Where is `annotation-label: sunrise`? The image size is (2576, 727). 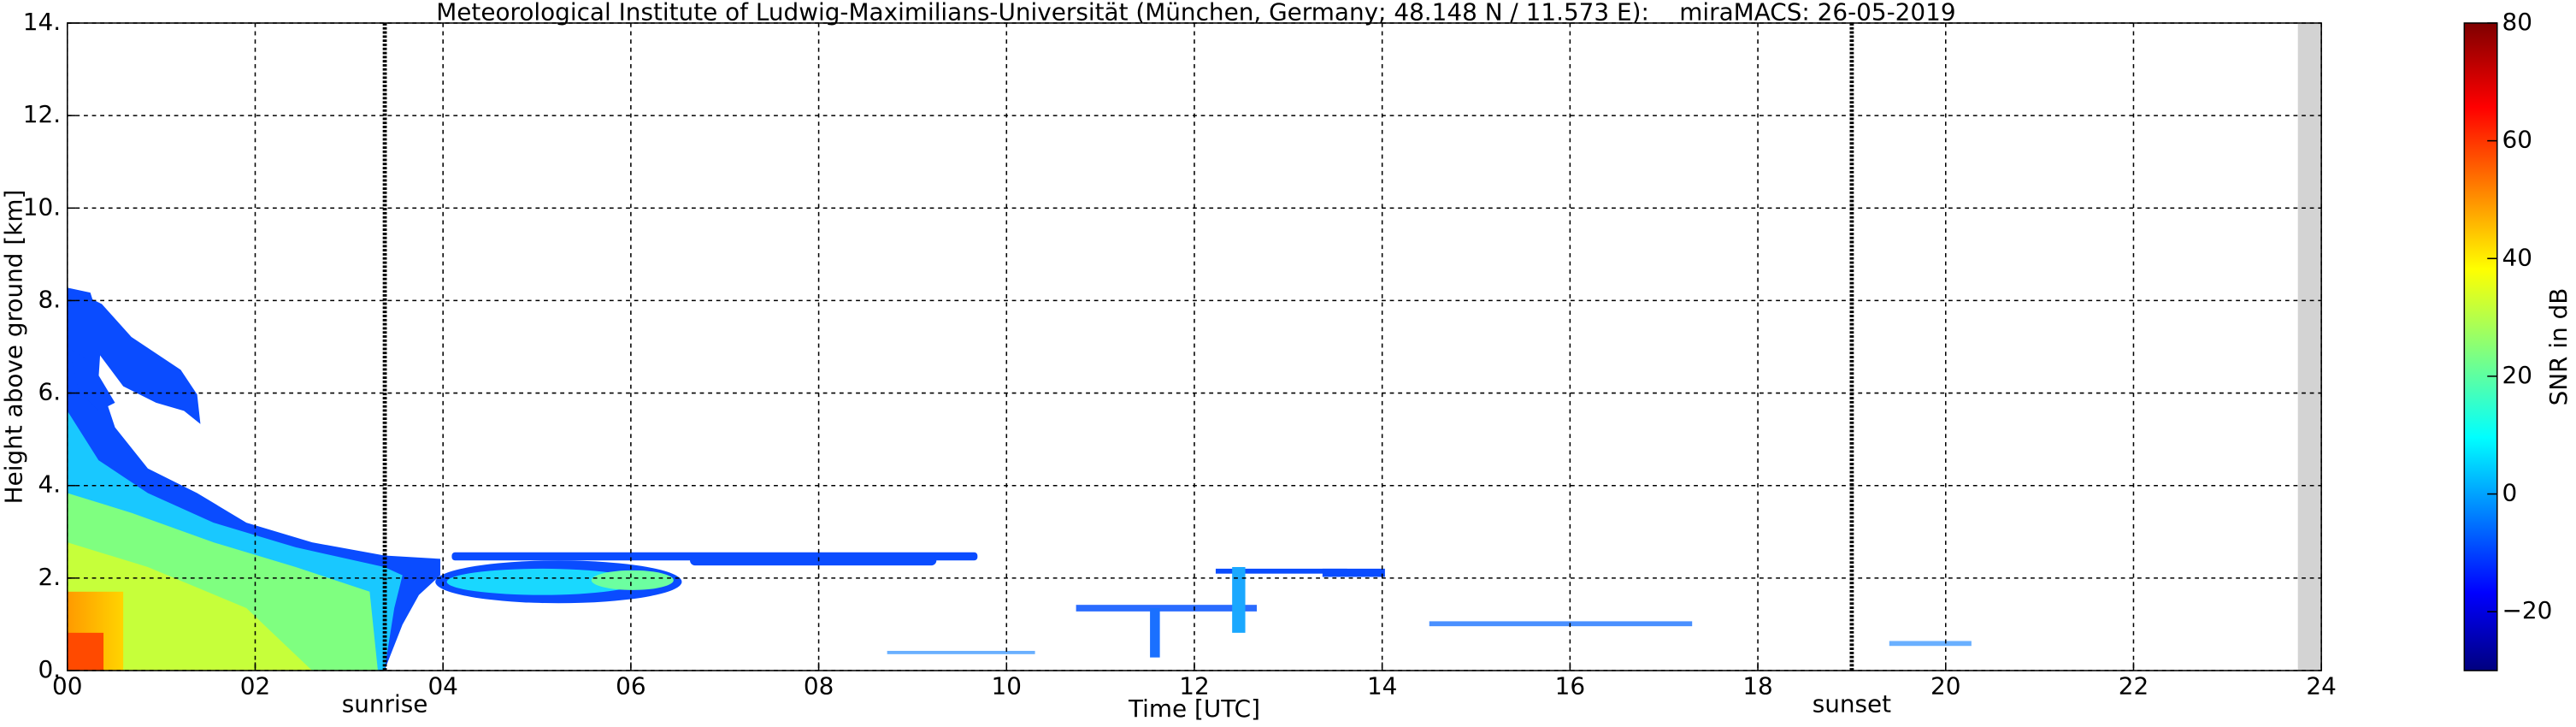 annotation-label: sunrise is located at coordinates (385, 703).